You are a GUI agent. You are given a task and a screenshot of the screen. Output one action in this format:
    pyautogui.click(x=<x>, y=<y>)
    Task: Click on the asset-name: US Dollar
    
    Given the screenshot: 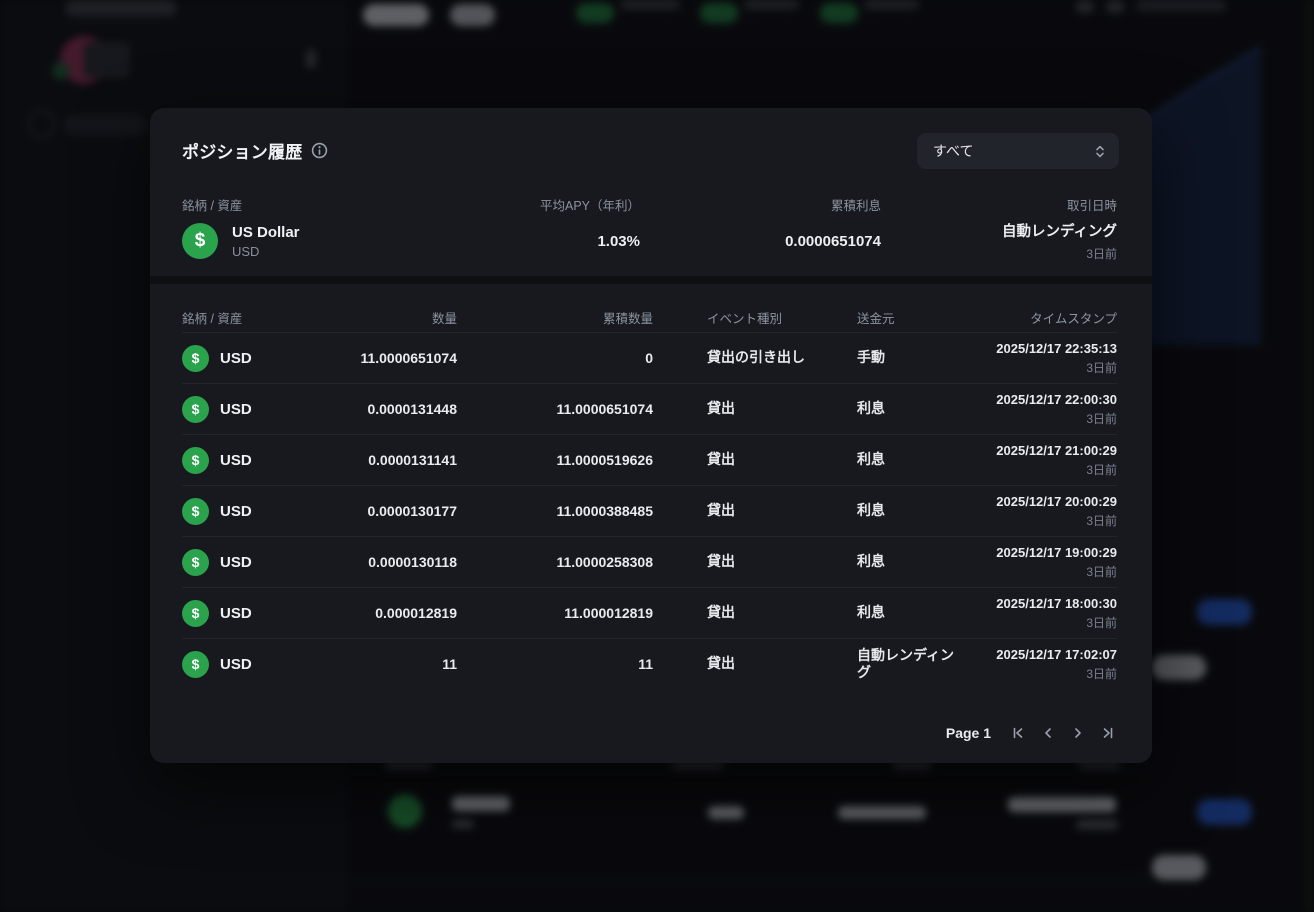 What is the action you would take?
    pyautogui.click(x=266, y=232)
    